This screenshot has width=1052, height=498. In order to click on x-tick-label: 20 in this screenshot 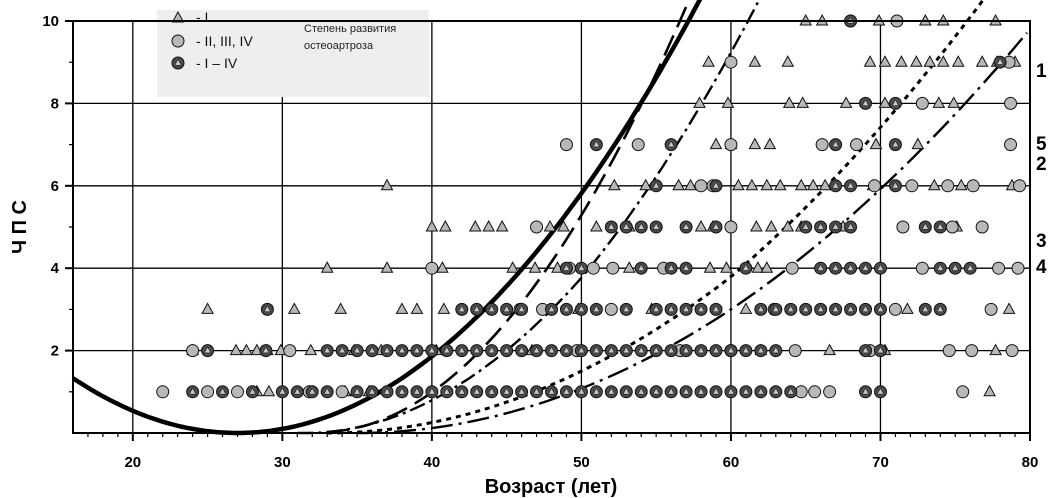, I will do `click(132, 462)`.